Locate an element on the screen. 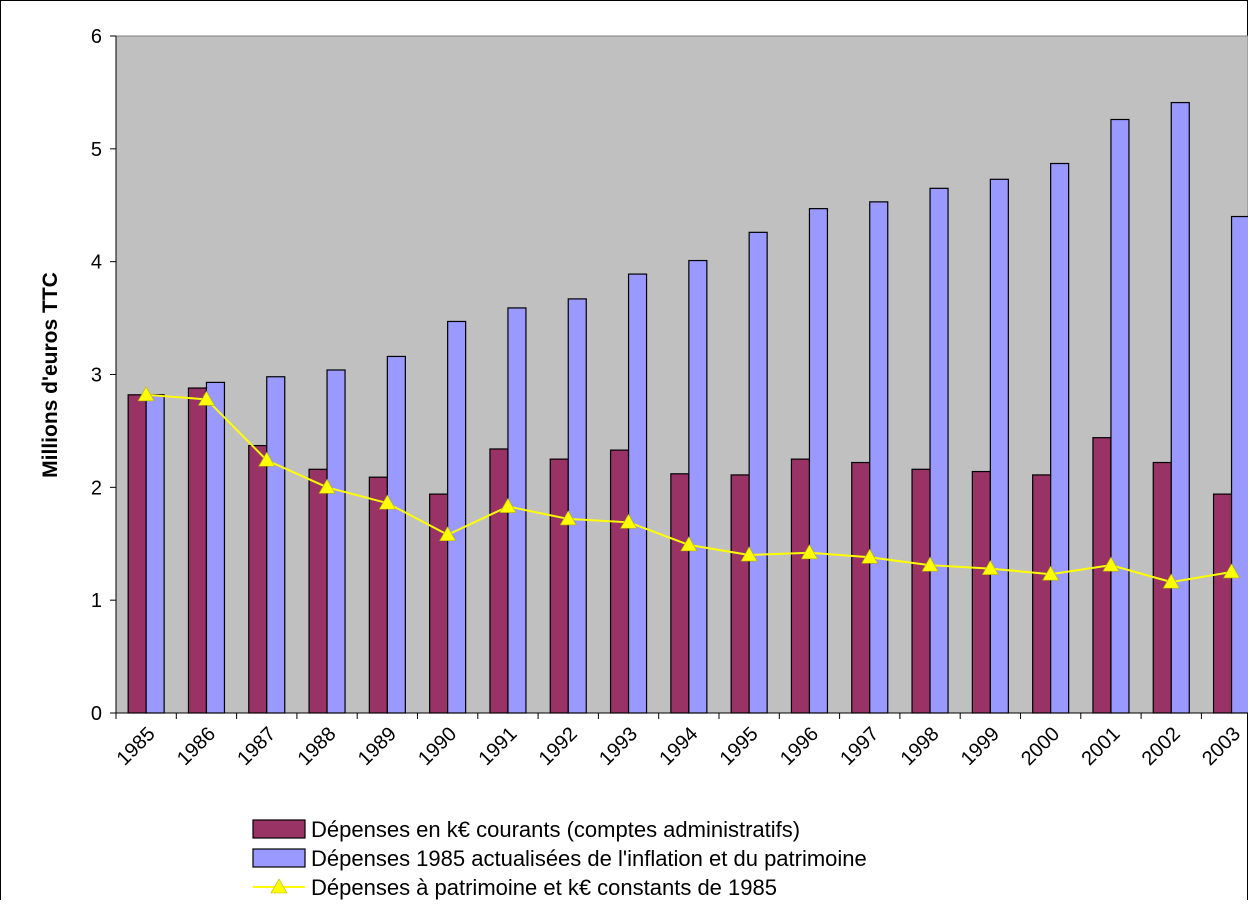 Image resolution: width=1248 pixels, height=905 pixels. bar-current-1999 is located at coordinates (981, 592).